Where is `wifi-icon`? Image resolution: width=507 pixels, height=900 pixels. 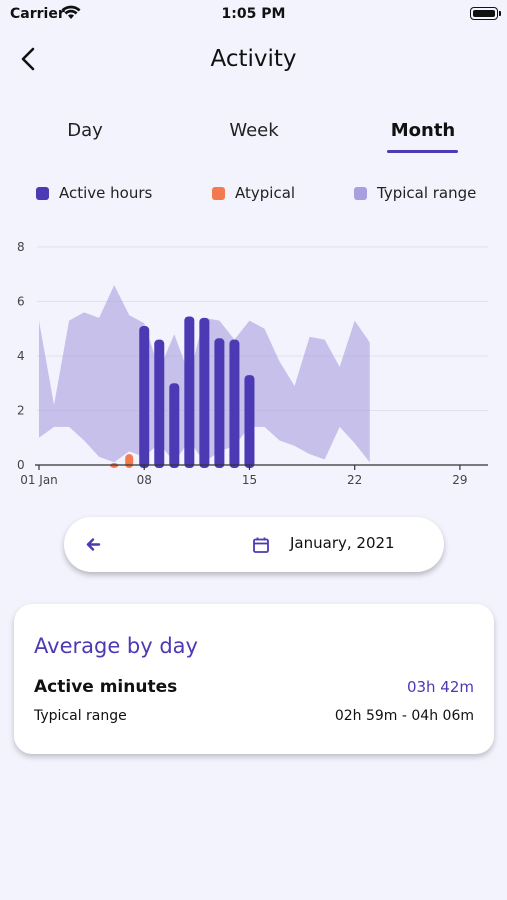
wifi-icon is located at coordinates (71, 14).